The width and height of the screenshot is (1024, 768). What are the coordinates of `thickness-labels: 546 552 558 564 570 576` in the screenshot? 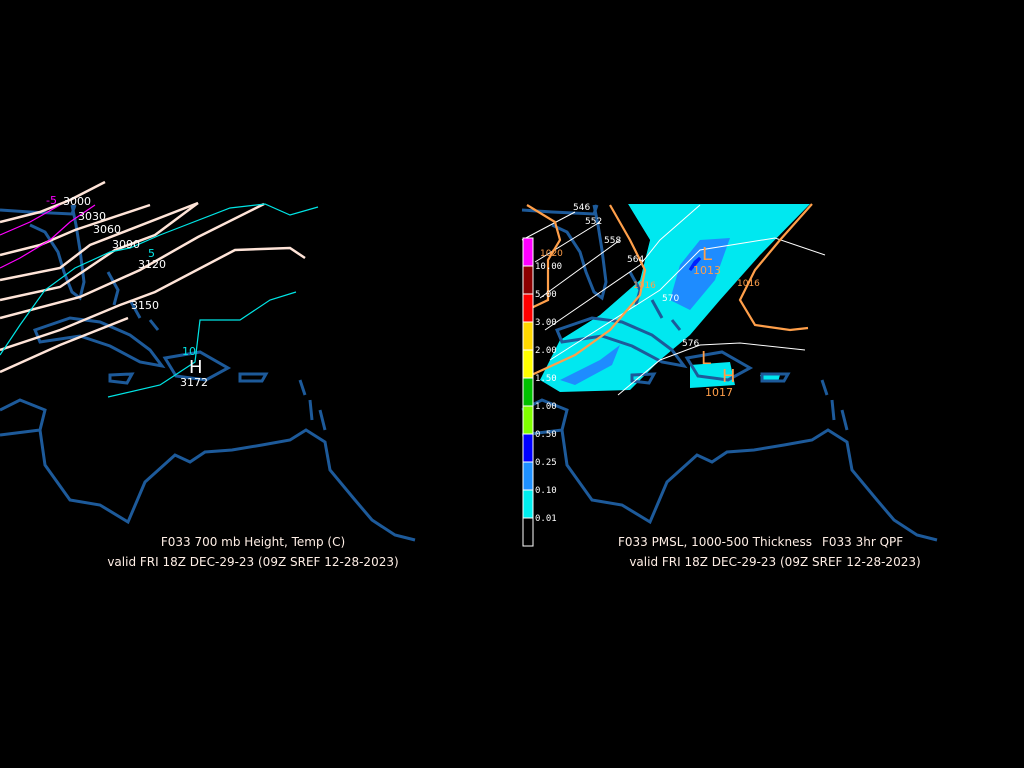 It's located at (636, 276).